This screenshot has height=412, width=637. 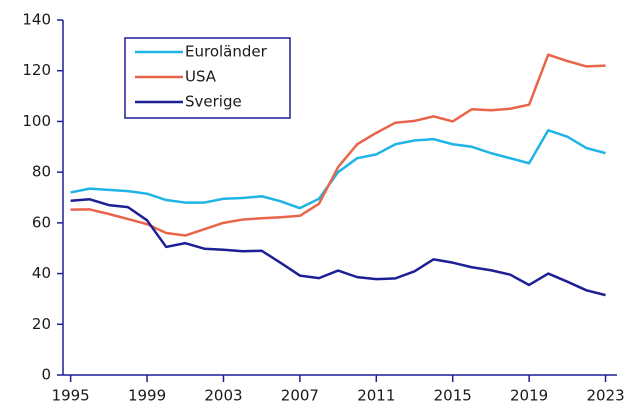 What do you see at coordinates (213, 102) in the screenshot?
I see `legend-label: Sverige` at bounding box center [213, 102].